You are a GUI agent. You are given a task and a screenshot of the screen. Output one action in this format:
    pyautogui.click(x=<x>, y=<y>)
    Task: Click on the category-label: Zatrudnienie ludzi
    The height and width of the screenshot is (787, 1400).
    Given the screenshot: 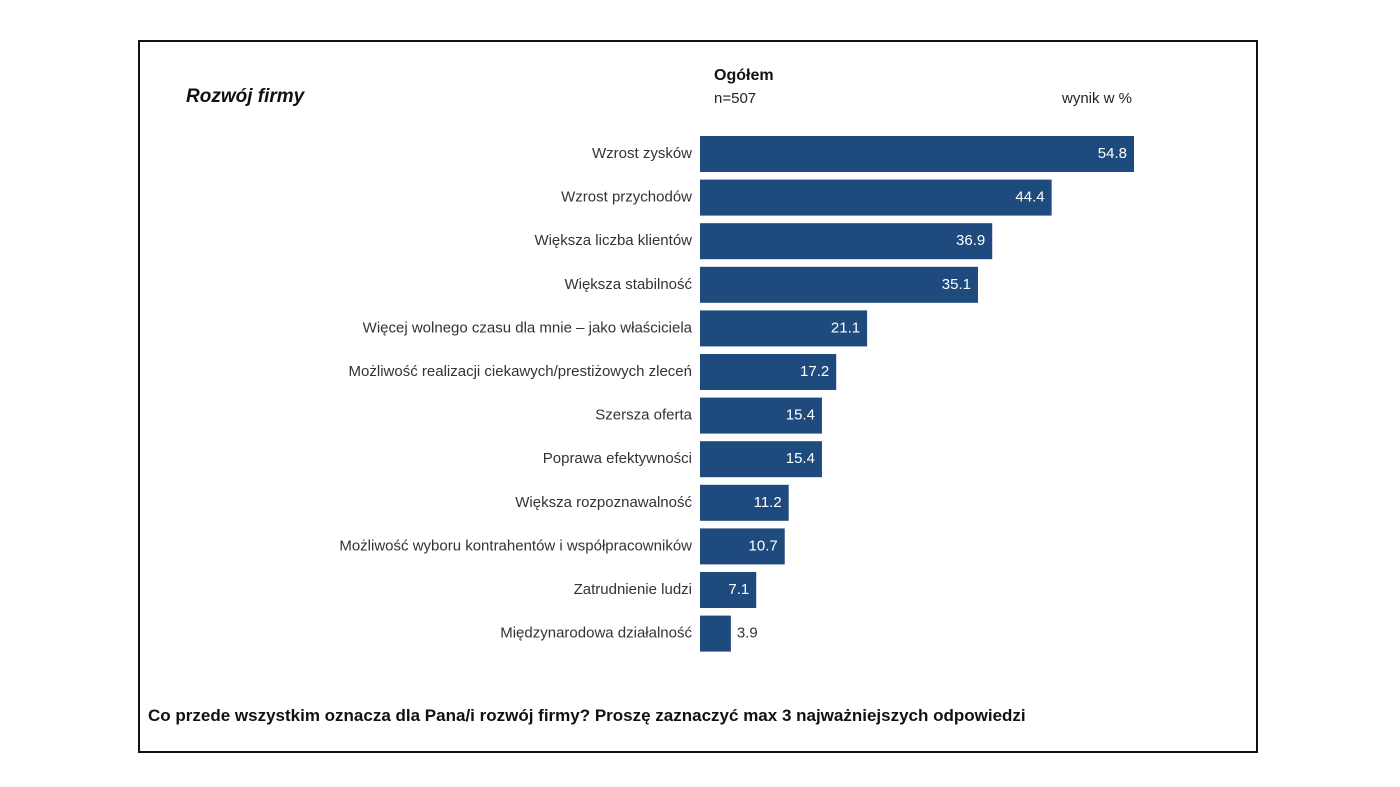 What is the action you would take?
    pyautogui.click(x=633, y=589)
    